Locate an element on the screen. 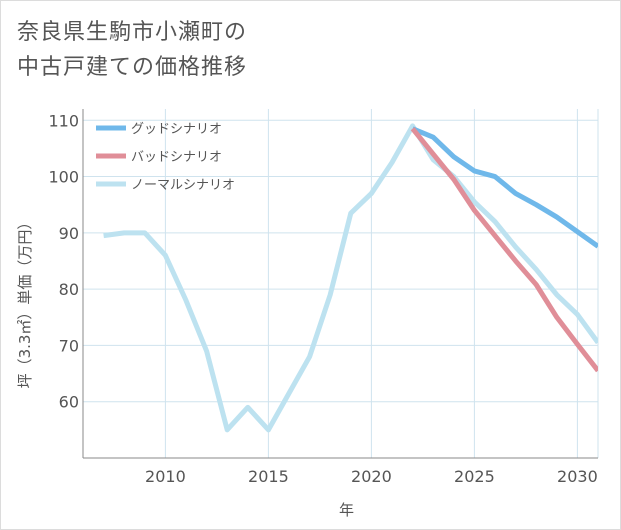  series-line-bad is located at coordinates (504, 250).